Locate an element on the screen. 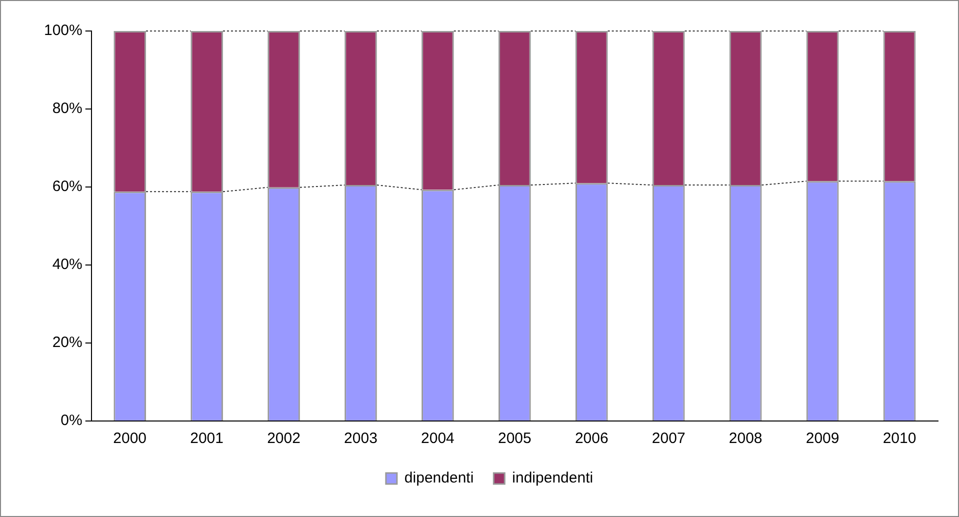 The width and height of the screenshot is (959, 517). x-tick-label: 2003 is located at coordinates (361, 439).